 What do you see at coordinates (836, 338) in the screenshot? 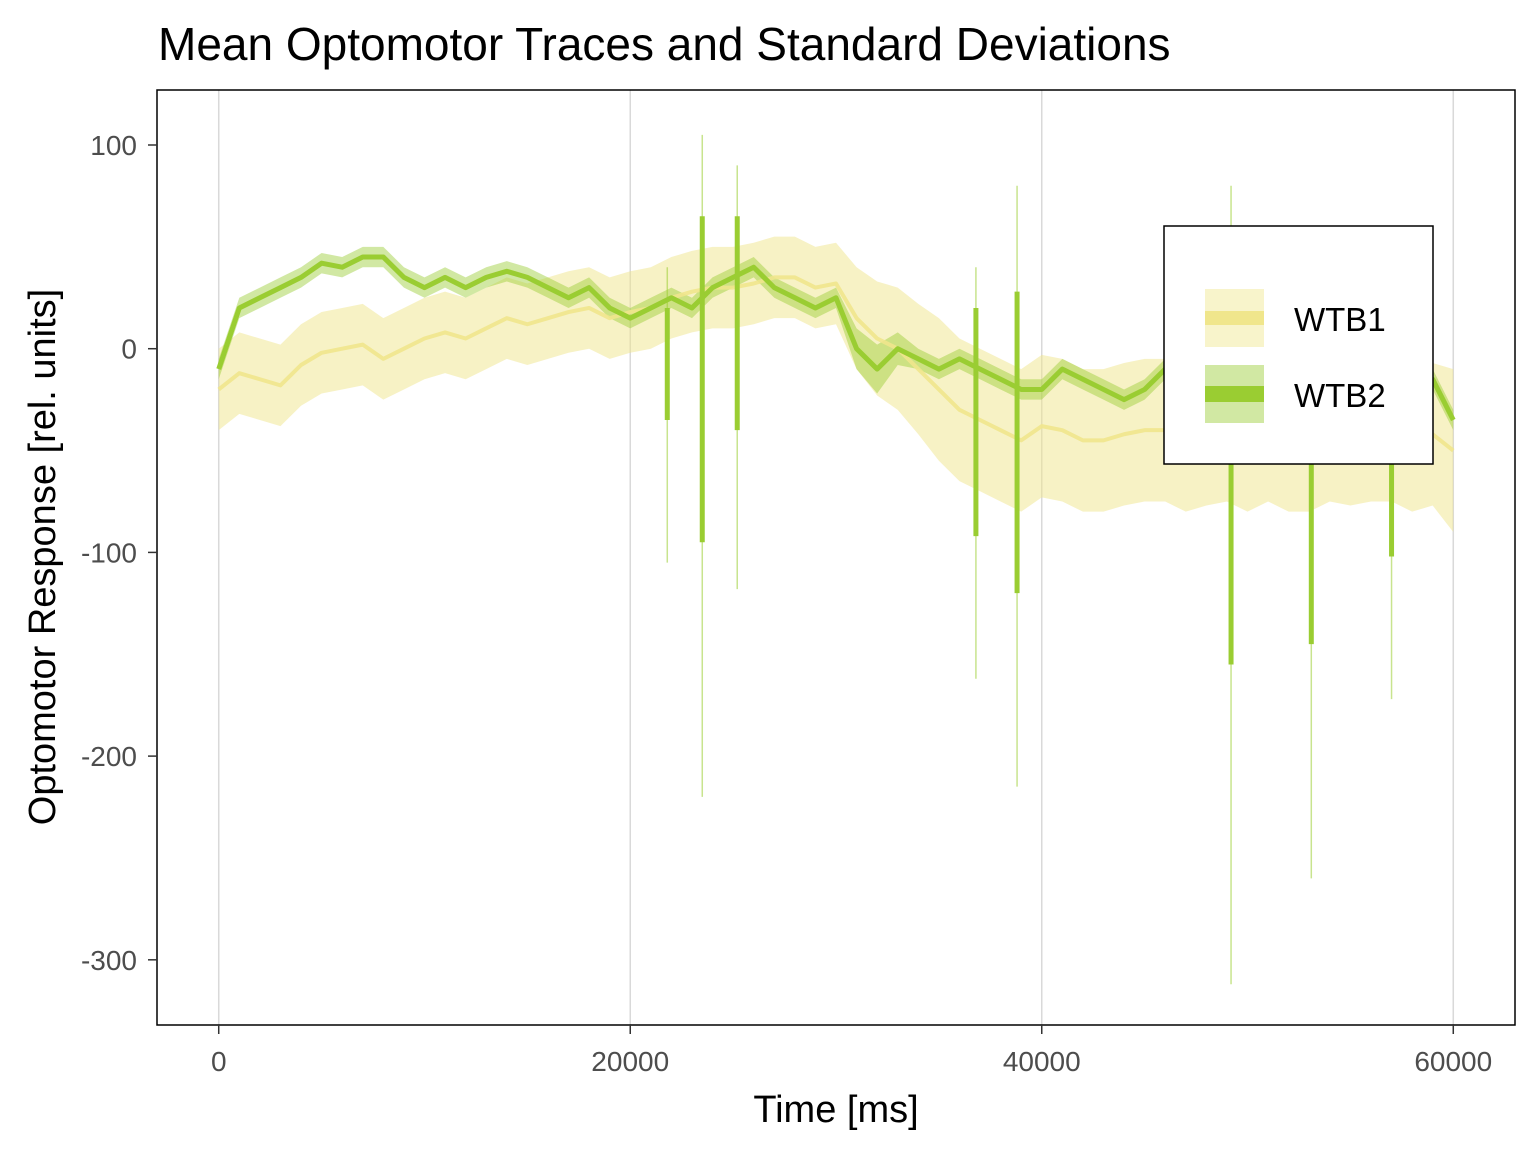
I see `sd-band-wtb2` at bounding box center [836, 338].